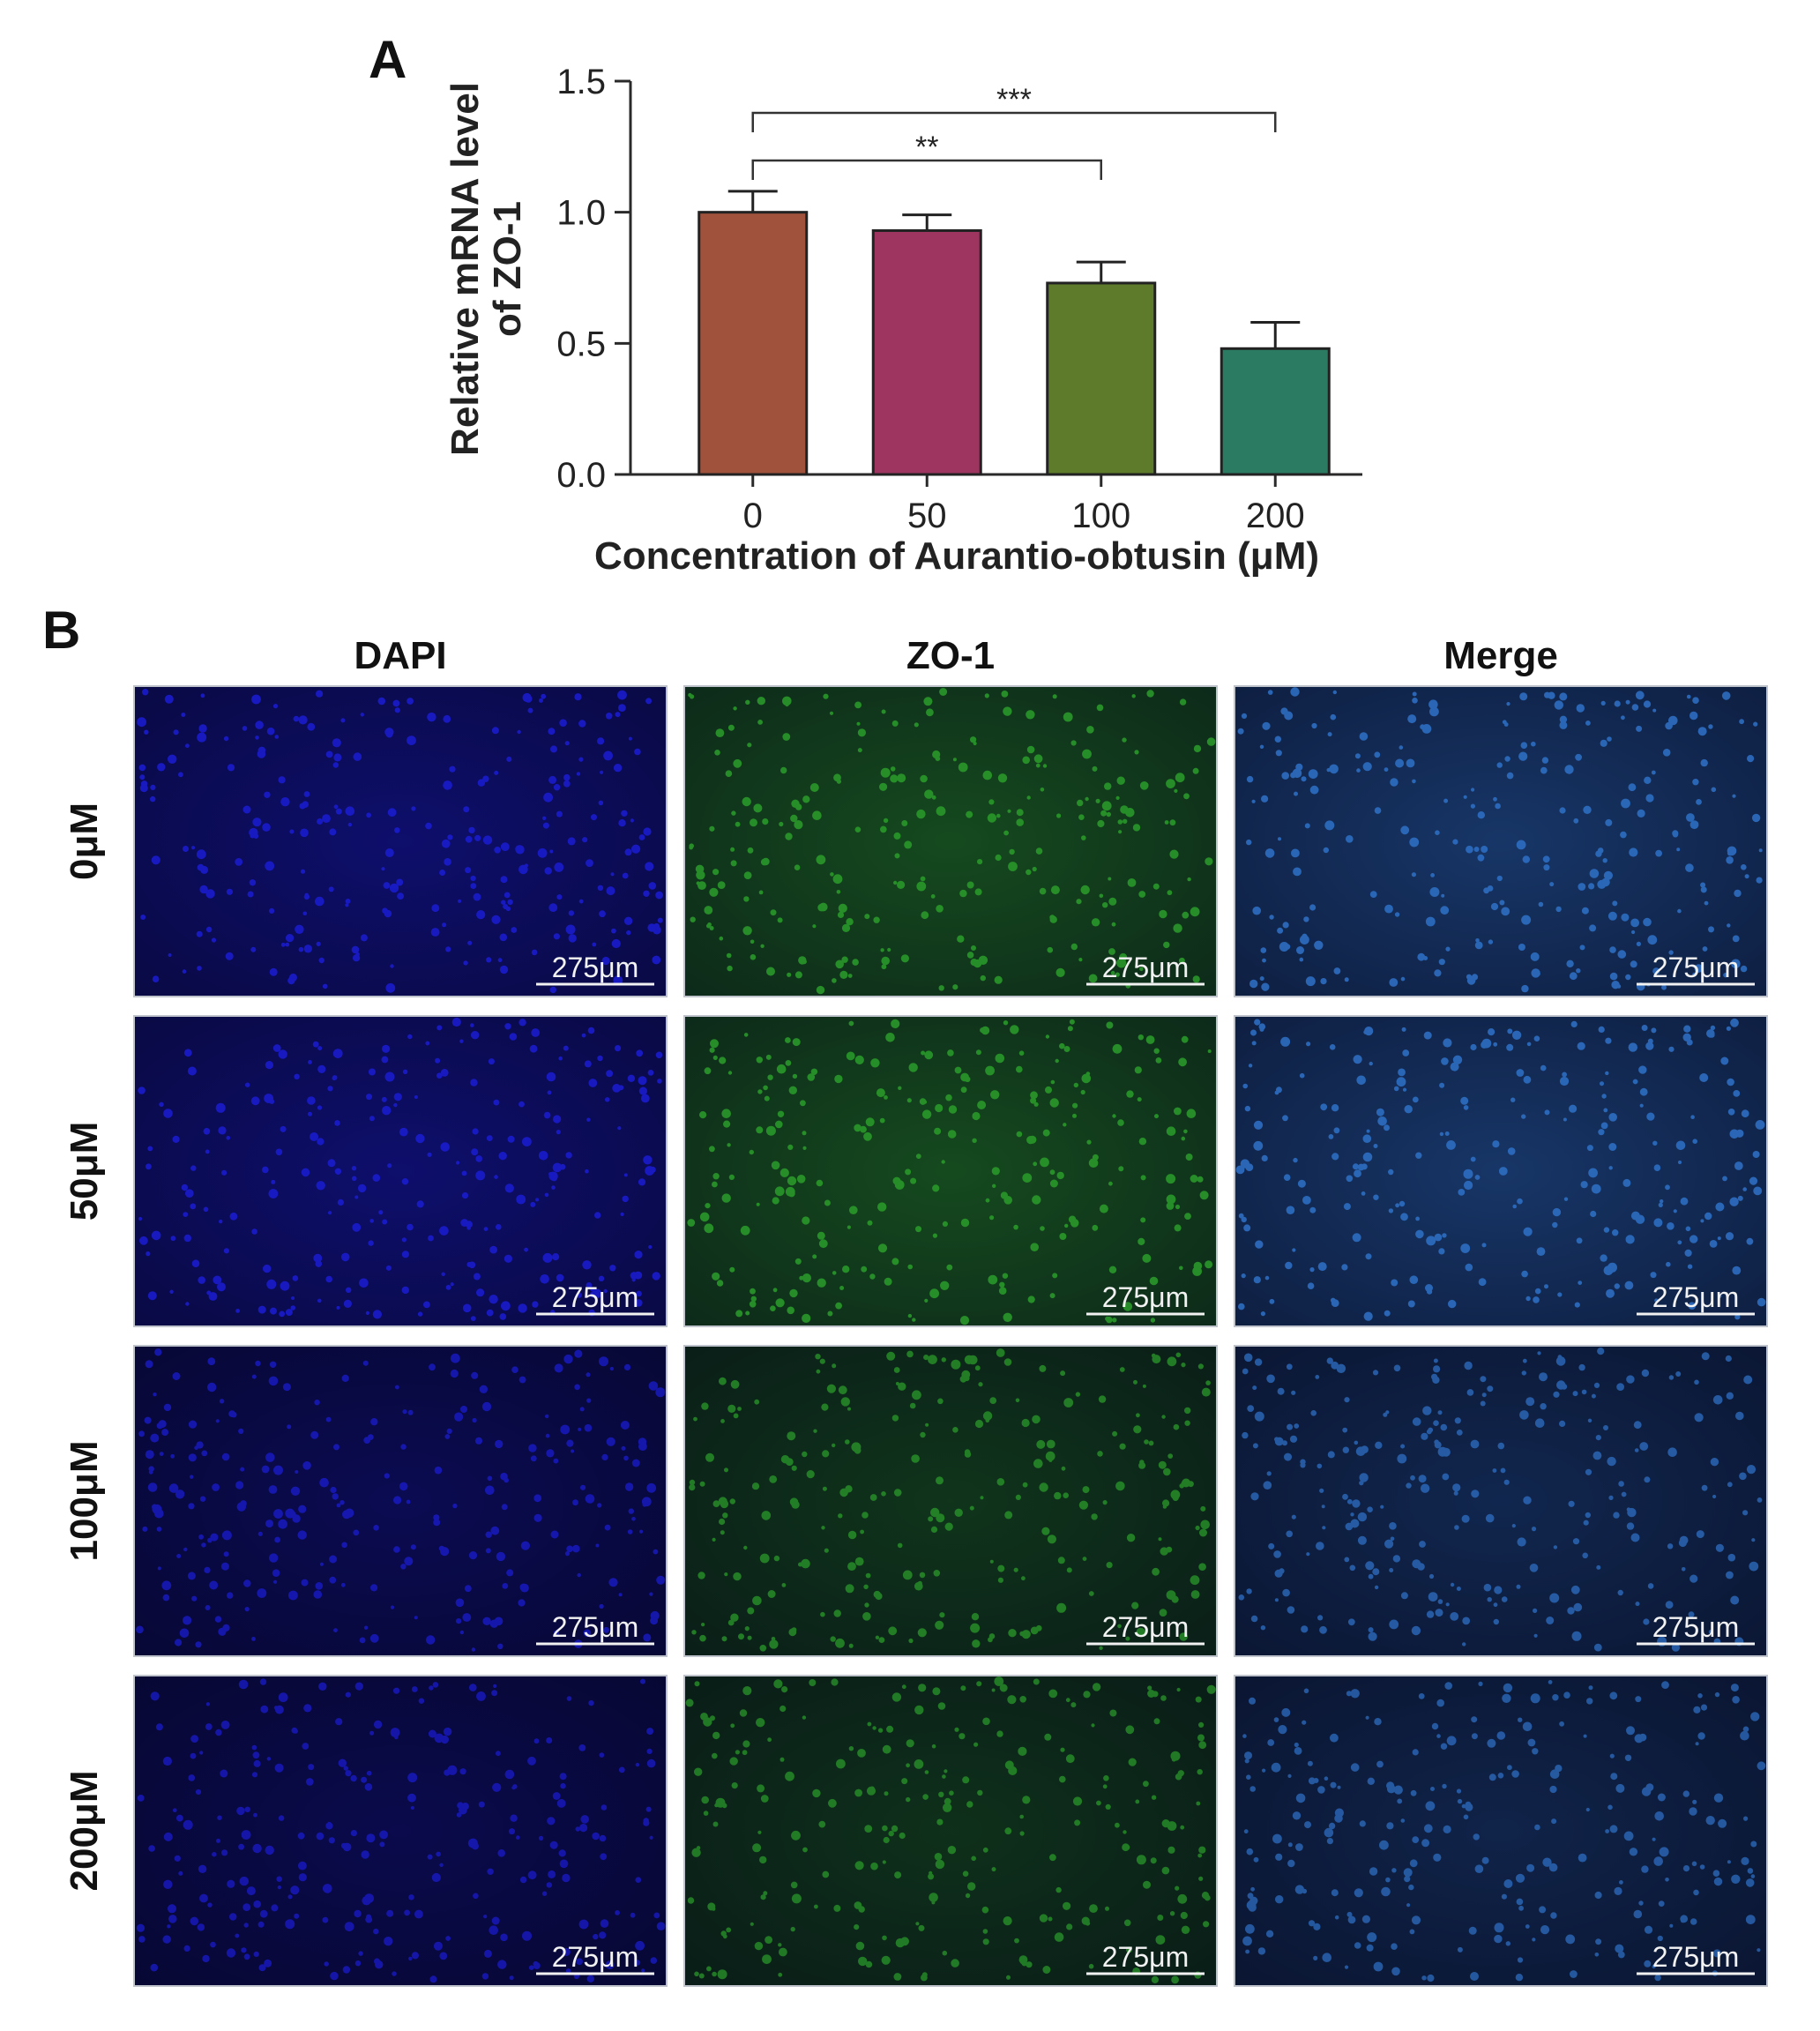 This screenshot has height=2031, width=1820. Describe the element at coordinates (956, 556) in the screenshot. I see `x-axis-title: Concentration of Aurantio-obtusin (μM)` at that location.